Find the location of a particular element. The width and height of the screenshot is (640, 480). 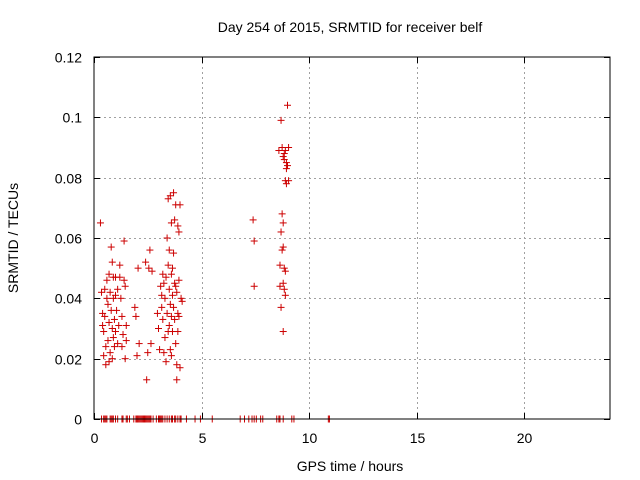

y-tick-label: 0.02 is located at coordinates (68, 360).